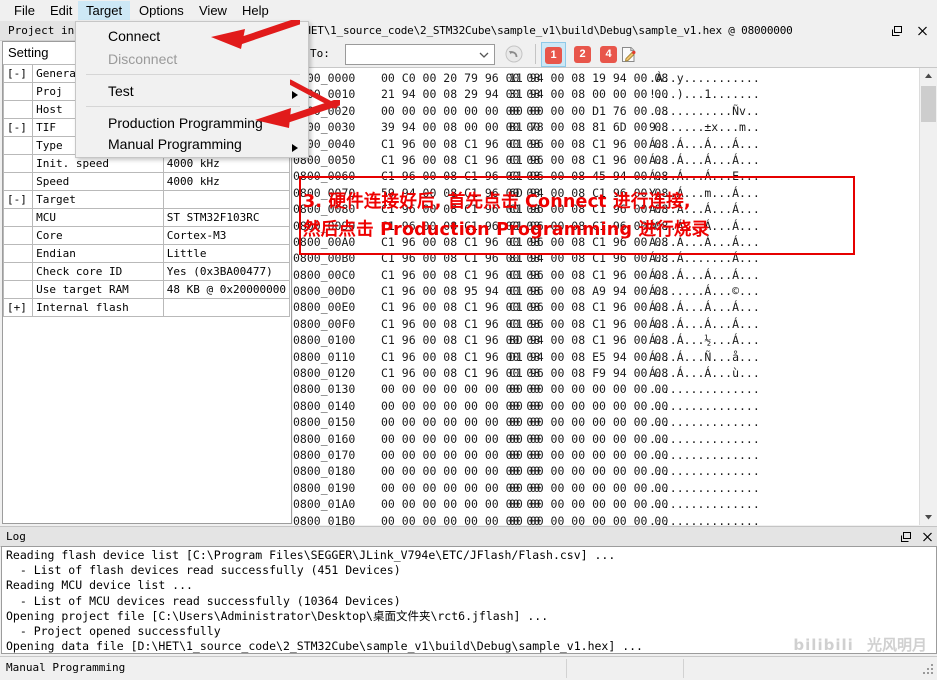 The width and height of the screenshot is (937, 680). Describe the element at coordinates (928, 104) in the screenshot. I see `scrollbar-thumb` at that location.